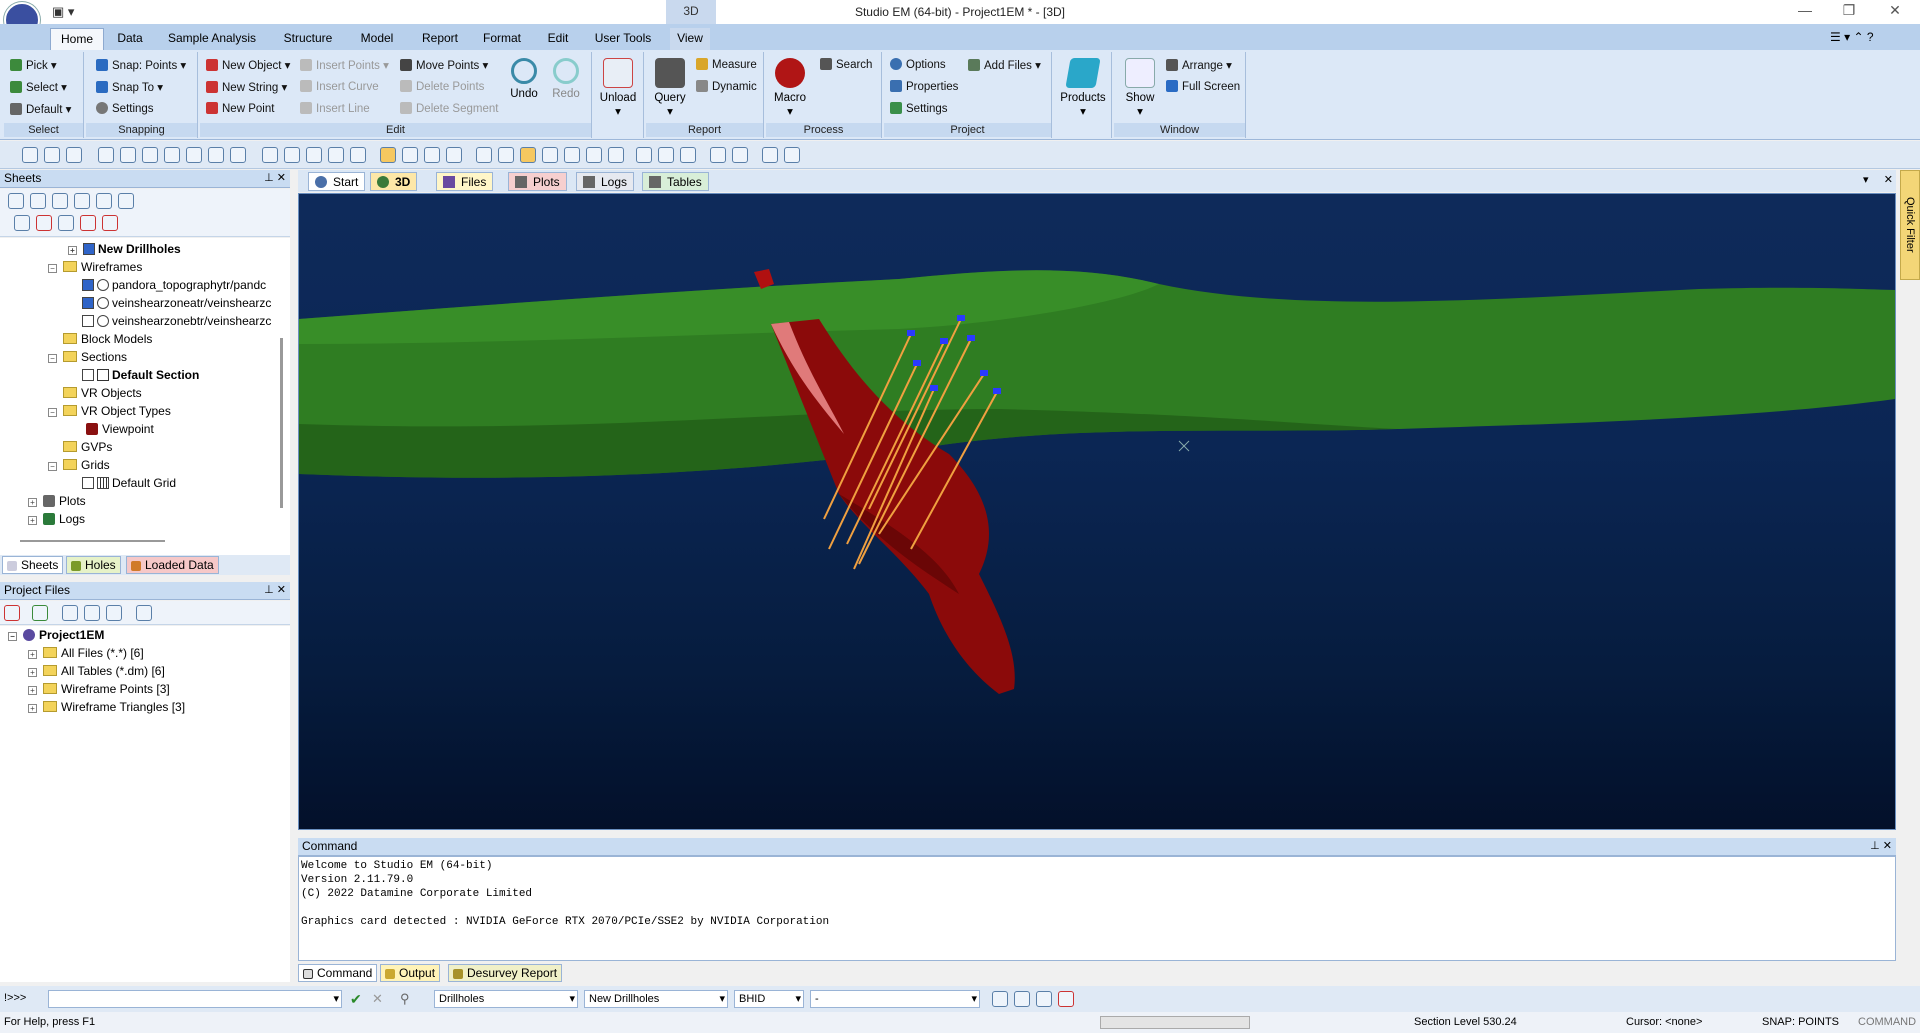 The width and height of the screenshot is (1920, 1033). Describe the element at coordinates (623, 38) in the screenshot. I see `tab-user-tools: User Tools` at that location.